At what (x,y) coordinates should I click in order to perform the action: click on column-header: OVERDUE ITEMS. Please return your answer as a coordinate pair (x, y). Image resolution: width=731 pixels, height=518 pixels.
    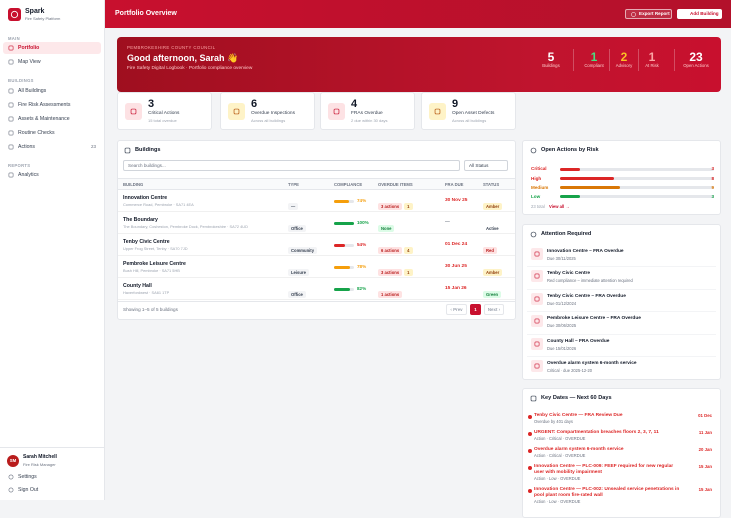
    Looking at the image, I should click on (395, 184).